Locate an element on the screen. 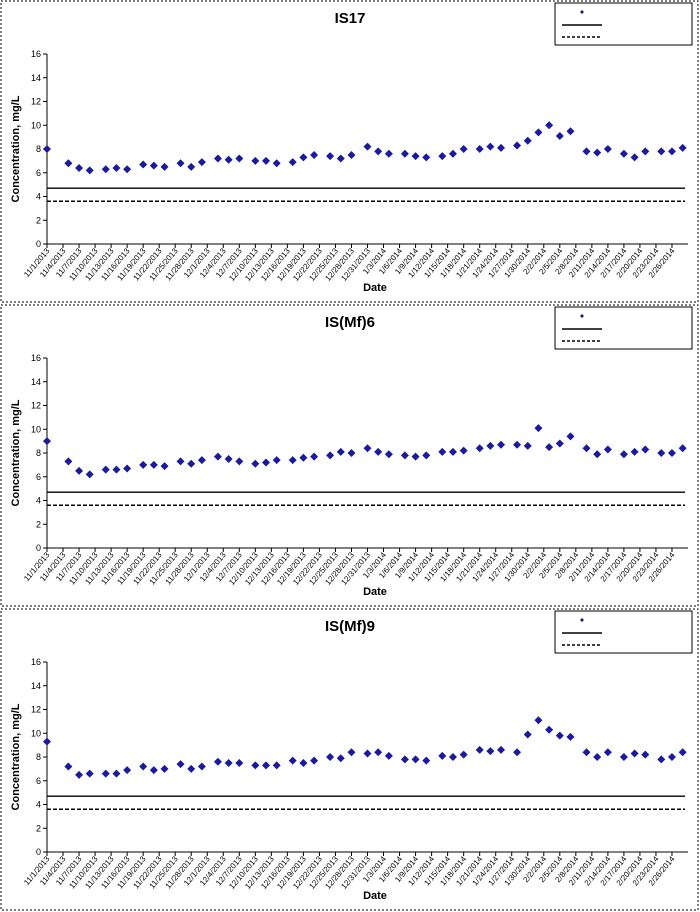 This screenshot has width=700, height=912. chart-title: IS17 is located at coordinates (350, 18).